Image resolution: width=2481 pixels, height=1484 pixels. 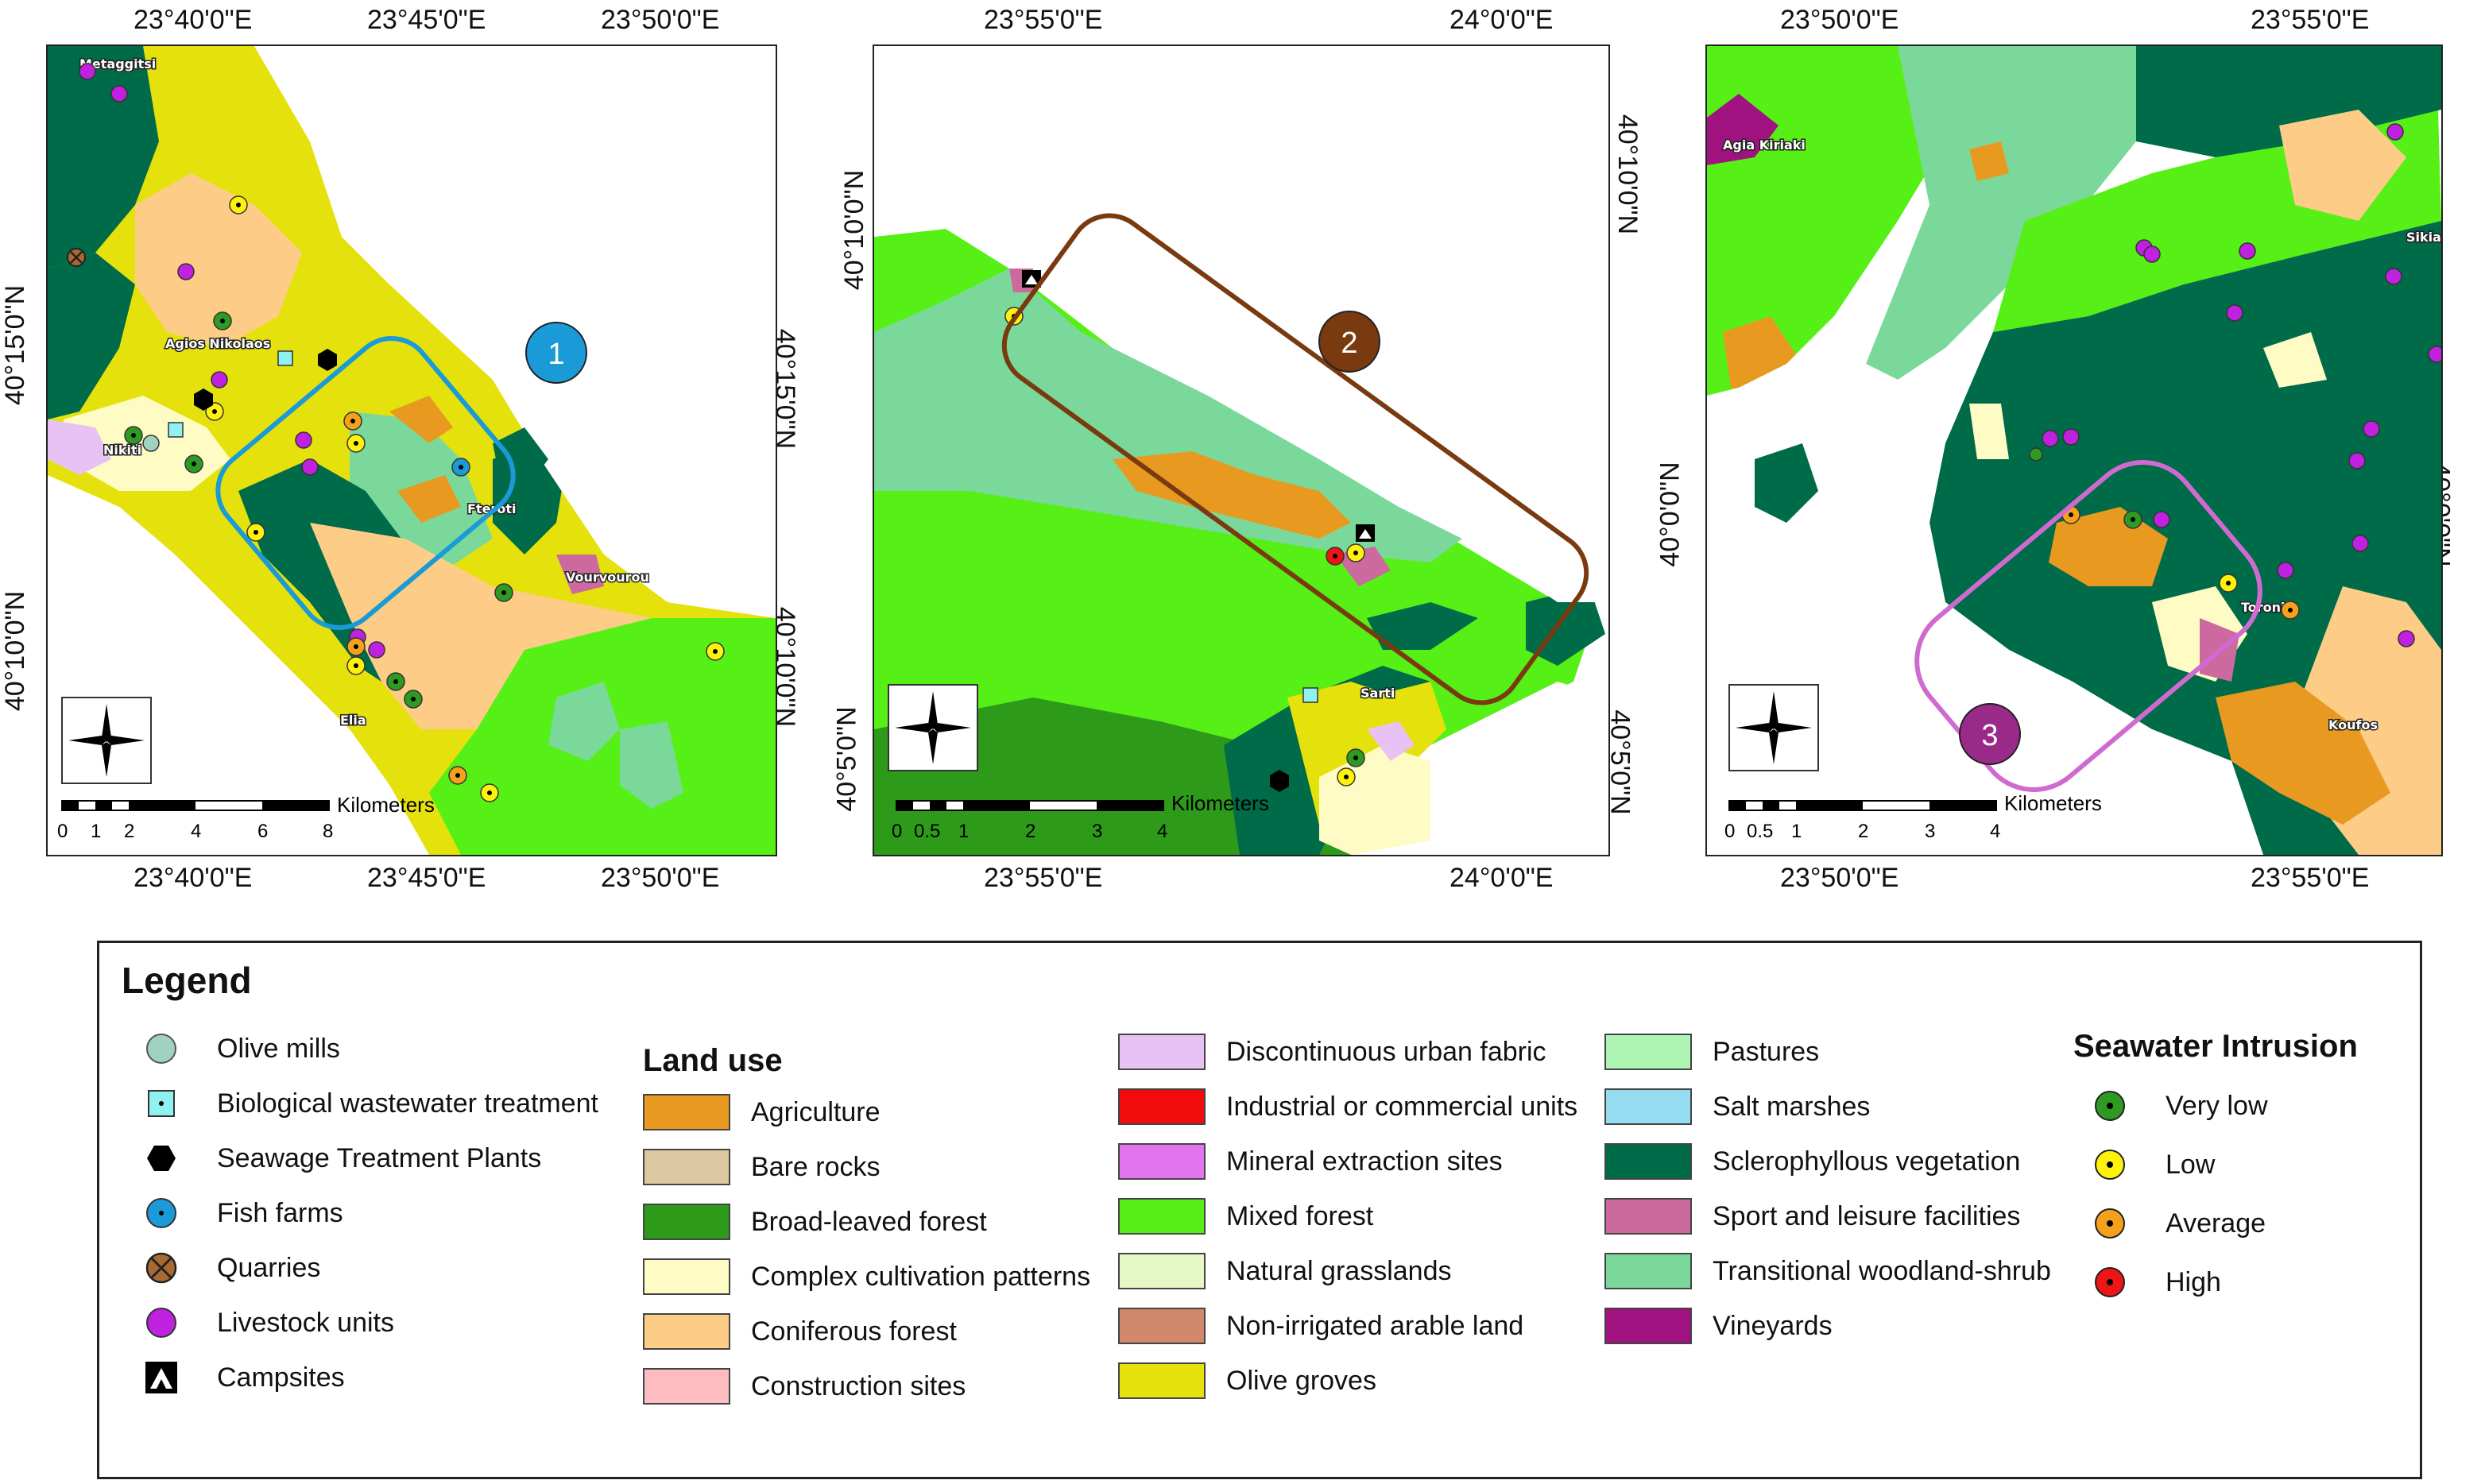 What do you see at coordinates (815, 1222) in the screenshot?
I see `legend-item-land-use: Broad-leaved forest` at bounding box center [815, 1222].